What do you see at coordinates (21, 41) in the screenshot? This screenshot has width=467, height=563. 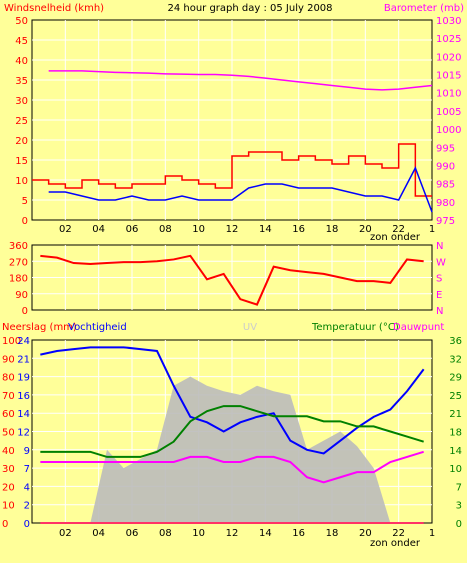 I see `wind-tick-label: 45` at bounding box center [21, 41].